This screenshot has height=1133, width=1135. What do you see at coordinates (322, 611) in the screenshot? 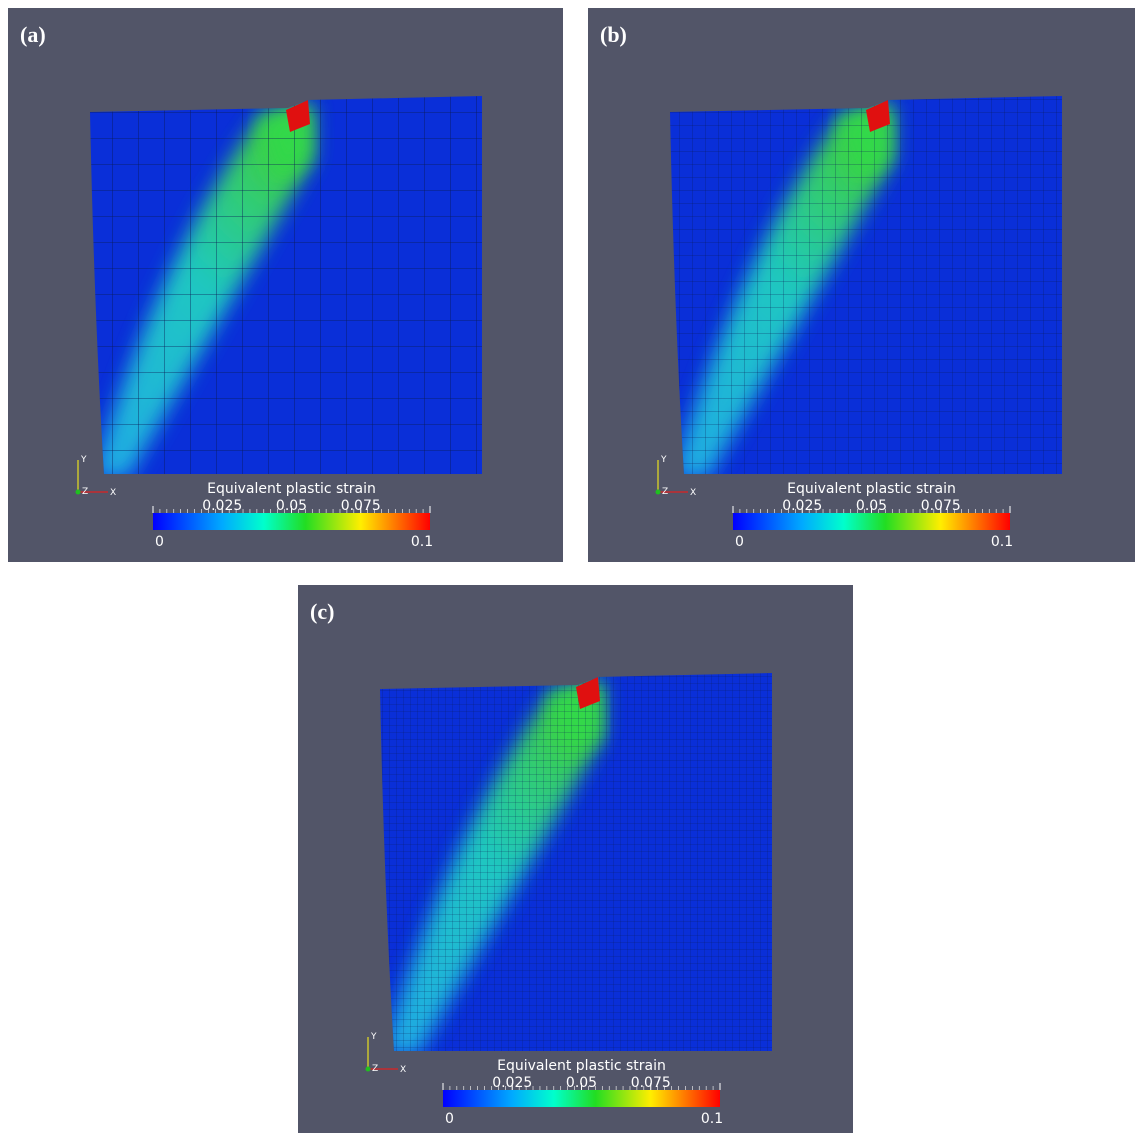
I see `panel-label: (c)` at bounding box center [322, 611].